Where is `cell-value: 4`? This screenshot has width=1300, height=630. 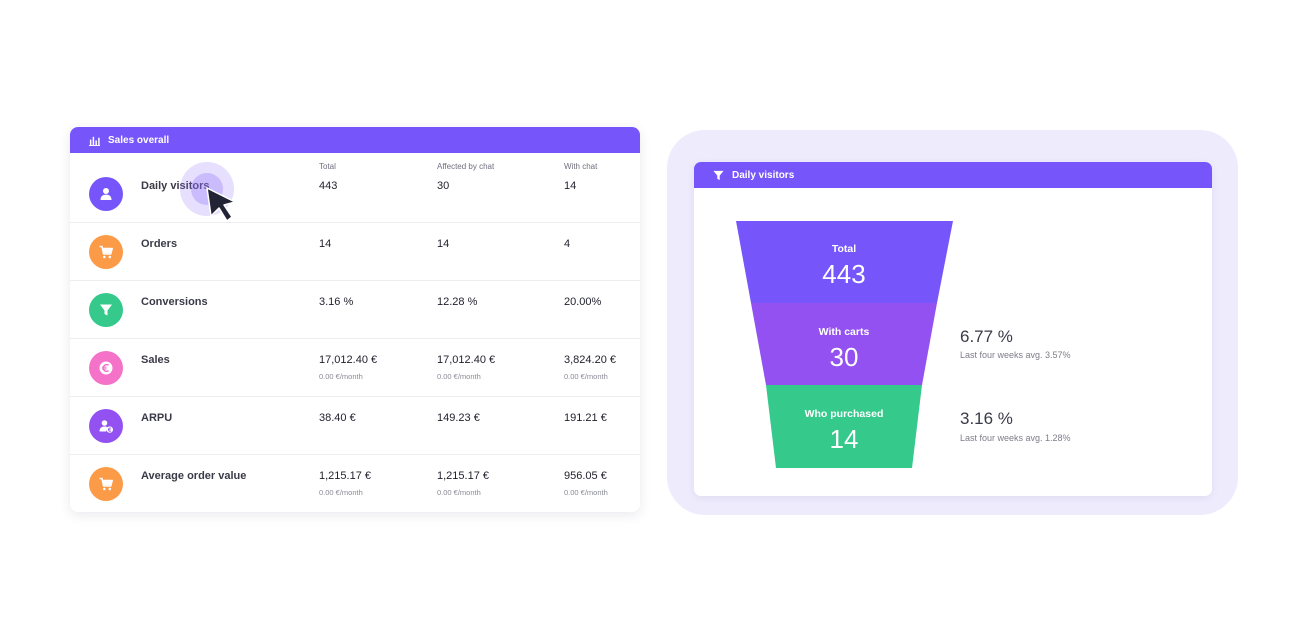 cell-value: 4 is located at coordinates (567, 244).